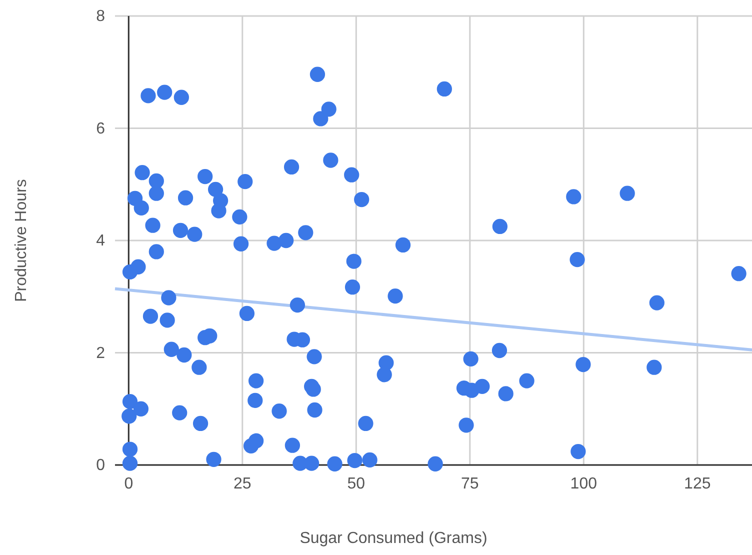 This screenshot has height=555, width=752. Describe the element at coordinates (129, 483) in the screenshot. I see `x-tick-label: 0` at that location.